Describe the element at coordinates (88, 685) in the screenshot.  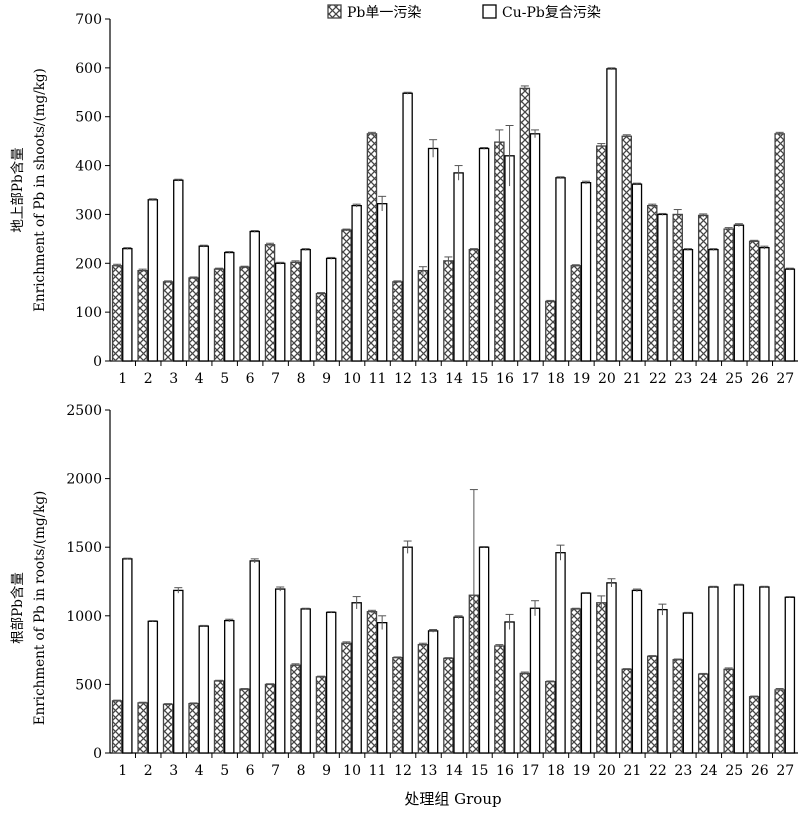
I see `roots-ytick-label: 500` at that location.